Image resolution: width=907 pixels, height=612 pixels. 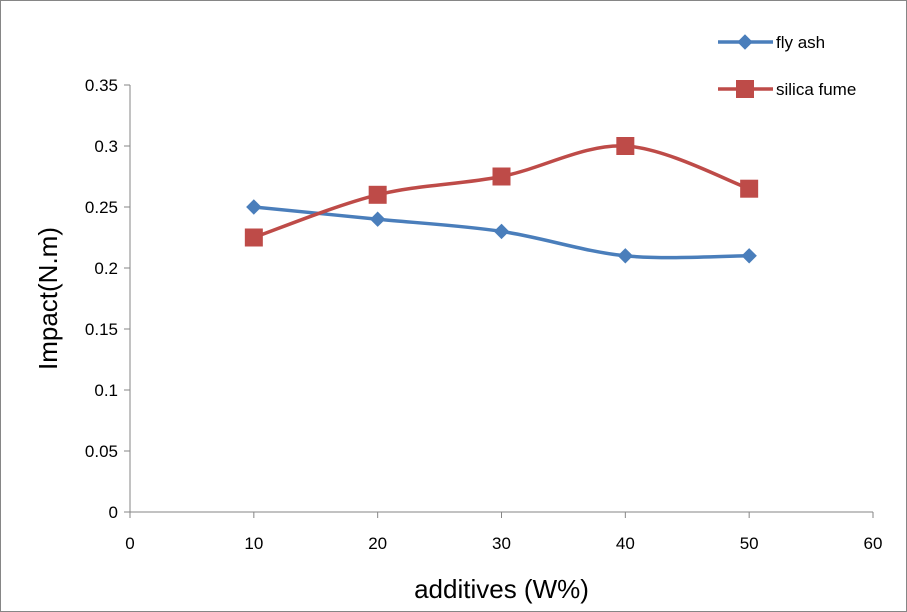 I want to click on legend-item-fly-ash: fly ash, so click(x=771, y=42).